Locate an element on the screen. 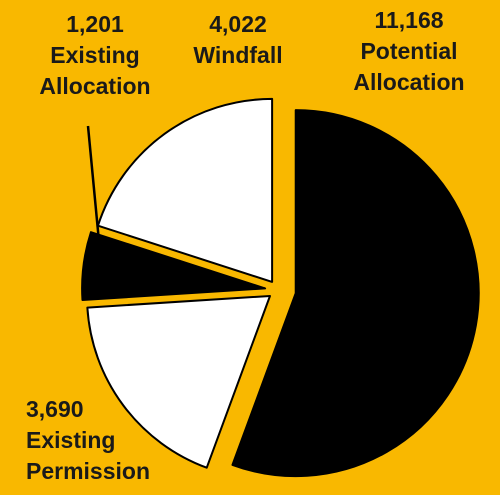 The height and width of the screenshot is (495, 500). slice-value-label: 11,168 is located at coordinates (408, 20).